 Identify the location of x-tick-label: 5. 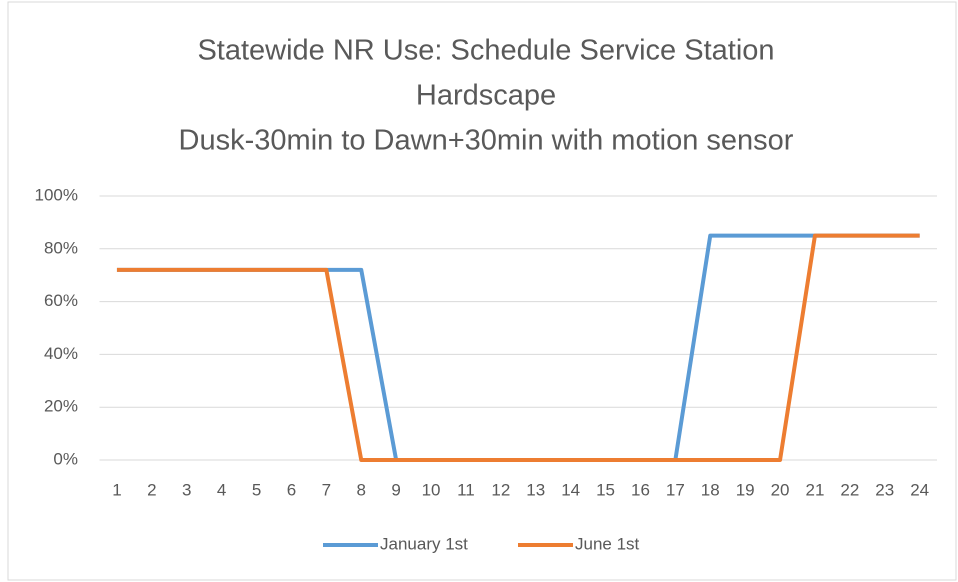
(256, 489).